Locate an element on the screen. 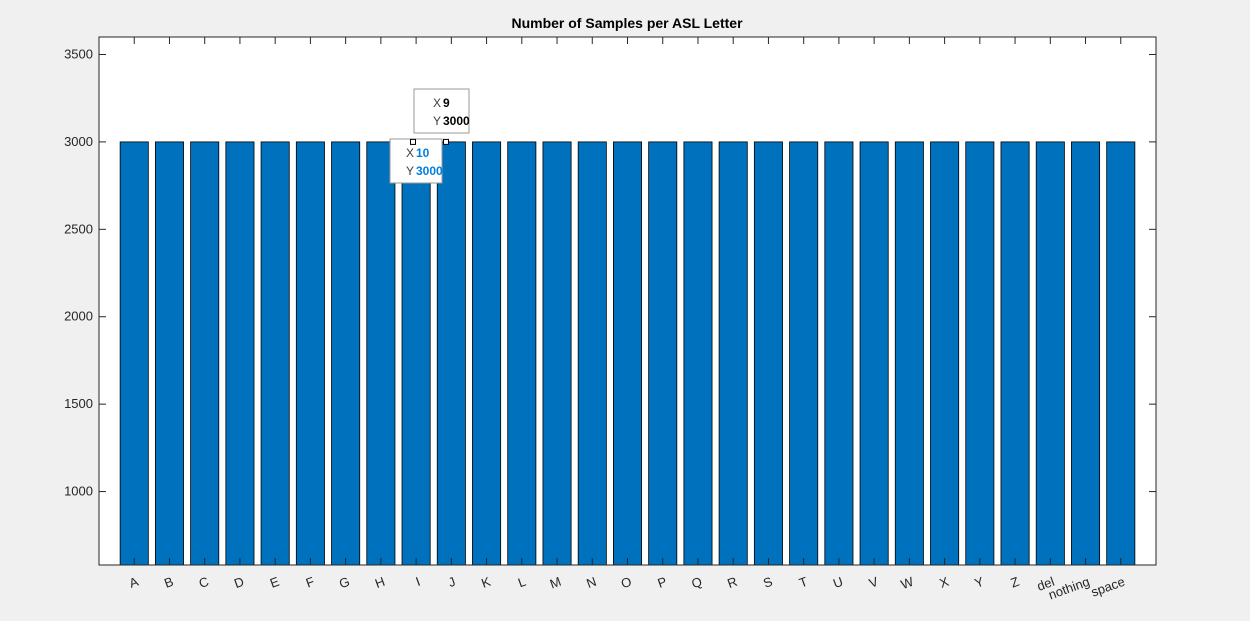 Image resolution: width=1250 pixels, height=621 pixels. x-tick-label: space is located at coordinates (1108, 587).